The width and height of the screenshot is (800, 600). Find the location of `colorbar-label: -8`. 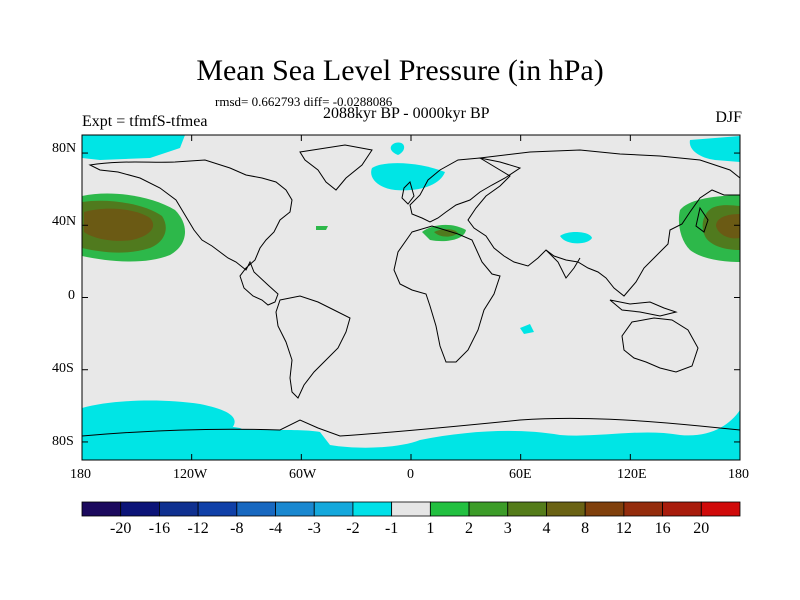

colorbar-label: -8 is located at coordinates (237, 528).